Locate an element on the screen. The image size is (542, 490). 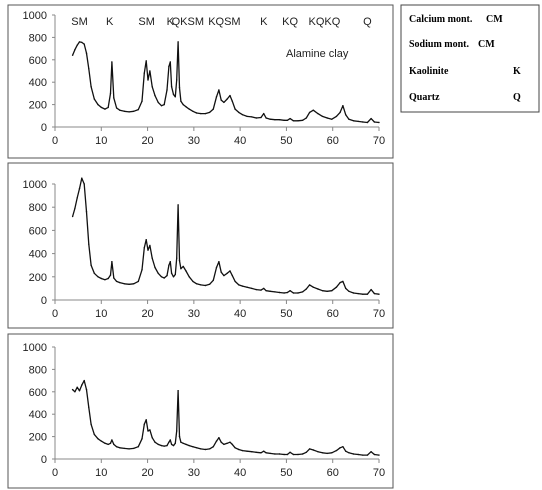
peak-label: KQKQ is located at coordinates (324, 22).